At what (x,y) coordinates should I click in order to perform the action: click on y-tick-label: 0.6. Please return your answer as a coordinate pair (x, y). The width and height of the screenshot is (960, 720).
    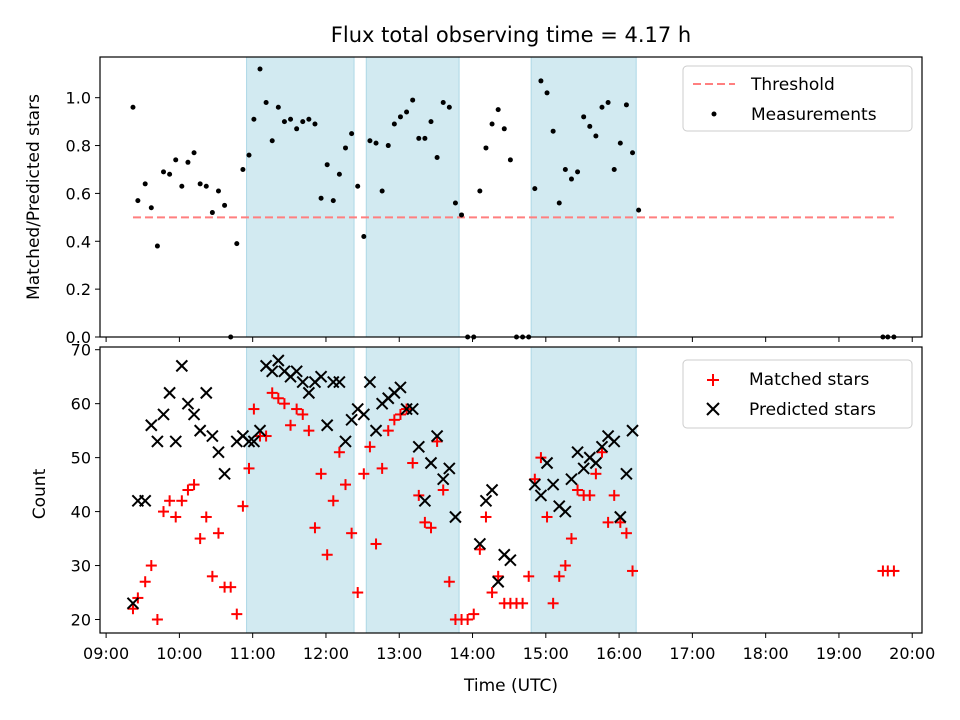
    Looking at the image, I should click on (78, 193).